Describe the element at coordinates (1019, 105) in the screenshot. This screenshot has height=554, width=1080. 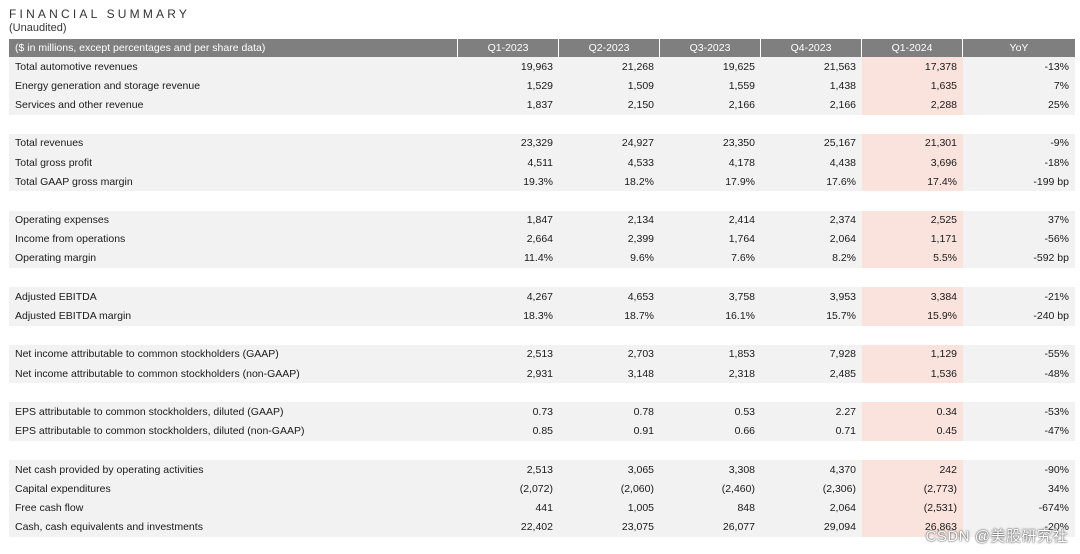
I see `value-cell-yoy: 25%` at that location.